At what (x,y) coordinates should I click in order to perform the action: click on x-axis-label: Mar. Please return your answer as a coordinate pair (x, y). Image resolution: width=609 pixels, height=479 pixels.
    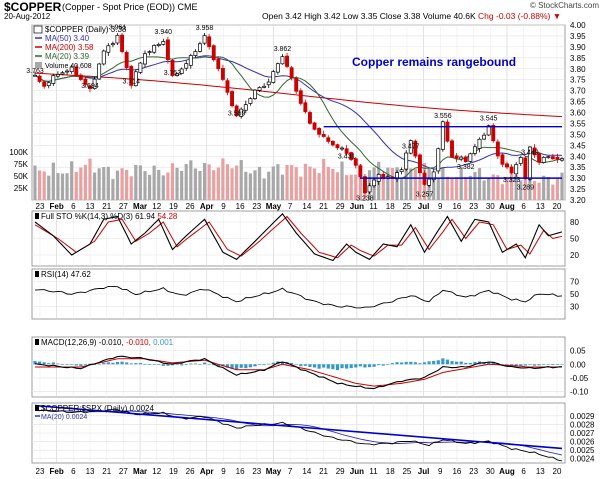
    Looking at the image, I should click on (140, 206).